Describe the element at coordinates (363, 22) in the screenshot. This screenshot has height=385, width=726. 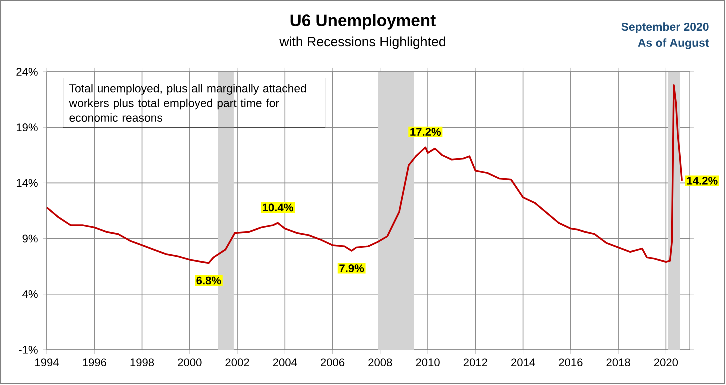
I see `chart-title: U6 Unemployment` at that location.